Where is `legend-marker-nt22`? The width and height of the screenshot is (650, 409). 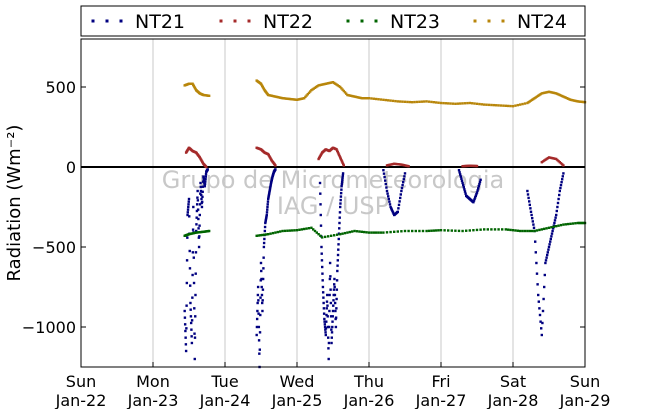
legend-marker-nt22 is located at coordinates (235, 21).